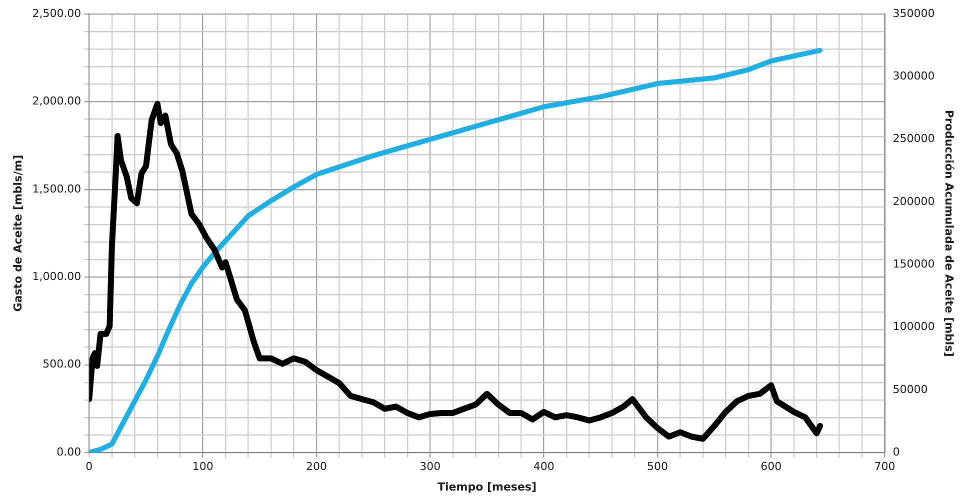 This screenshot has height=504, width=969. I want to click on x-tick-label: 300, so click(430, 467).